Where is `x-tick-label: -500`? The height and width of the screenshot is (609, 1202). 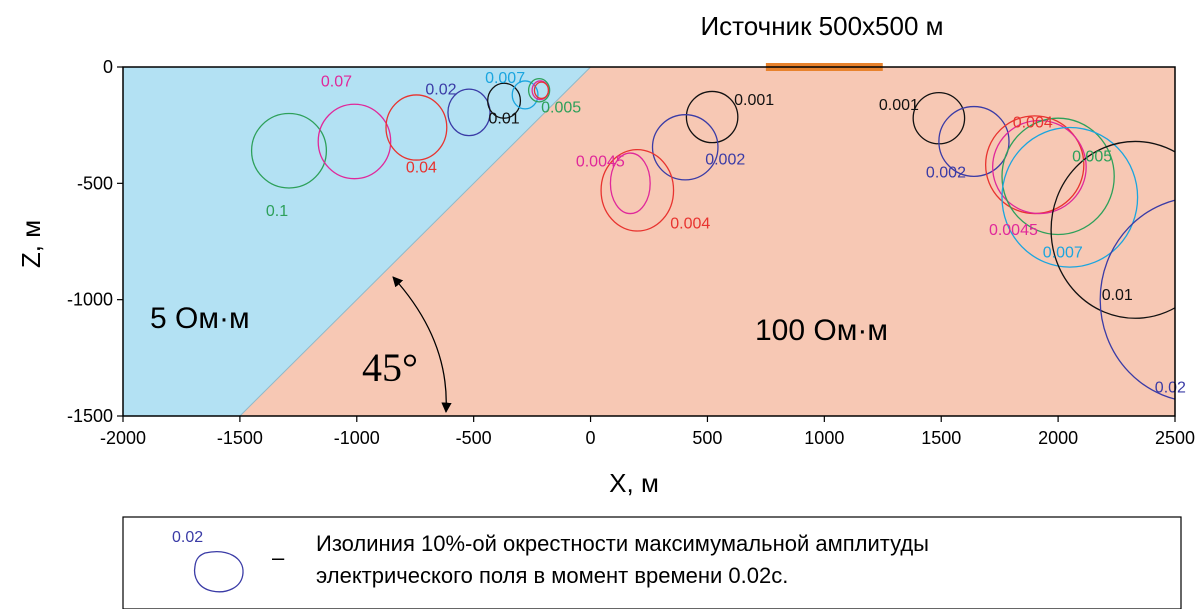
x-tick-label: -500 is located at coordinates (474, 438).